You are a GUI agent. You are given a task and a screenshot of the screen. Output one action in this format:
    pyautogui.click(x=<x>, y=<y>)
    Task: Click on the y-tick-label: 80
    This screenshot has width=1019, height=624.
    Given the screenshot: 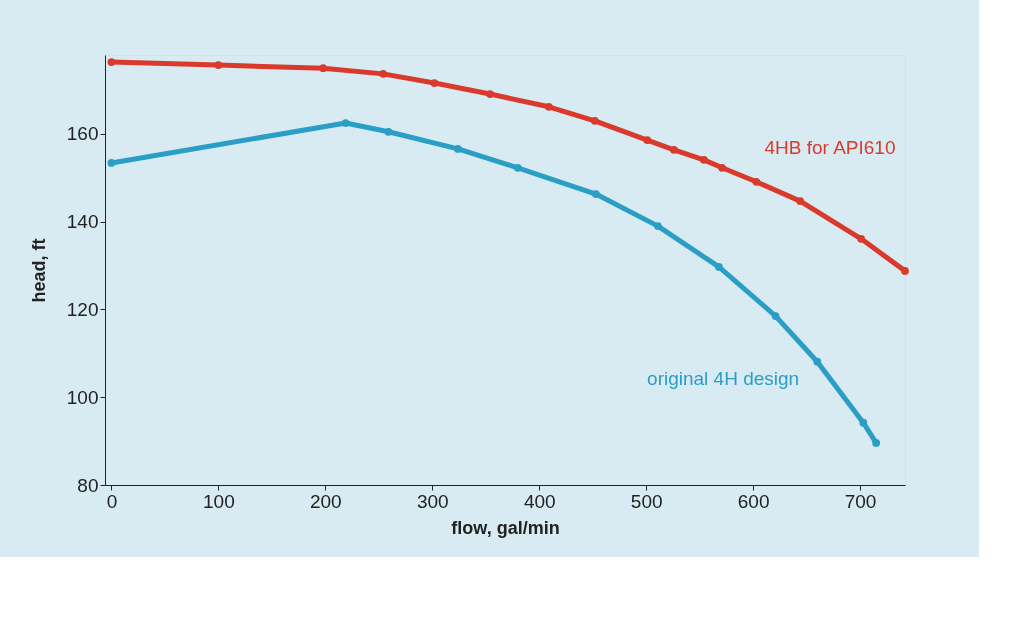 What is the action you would take?
    pyautogui.click(x=88, y=485)
    